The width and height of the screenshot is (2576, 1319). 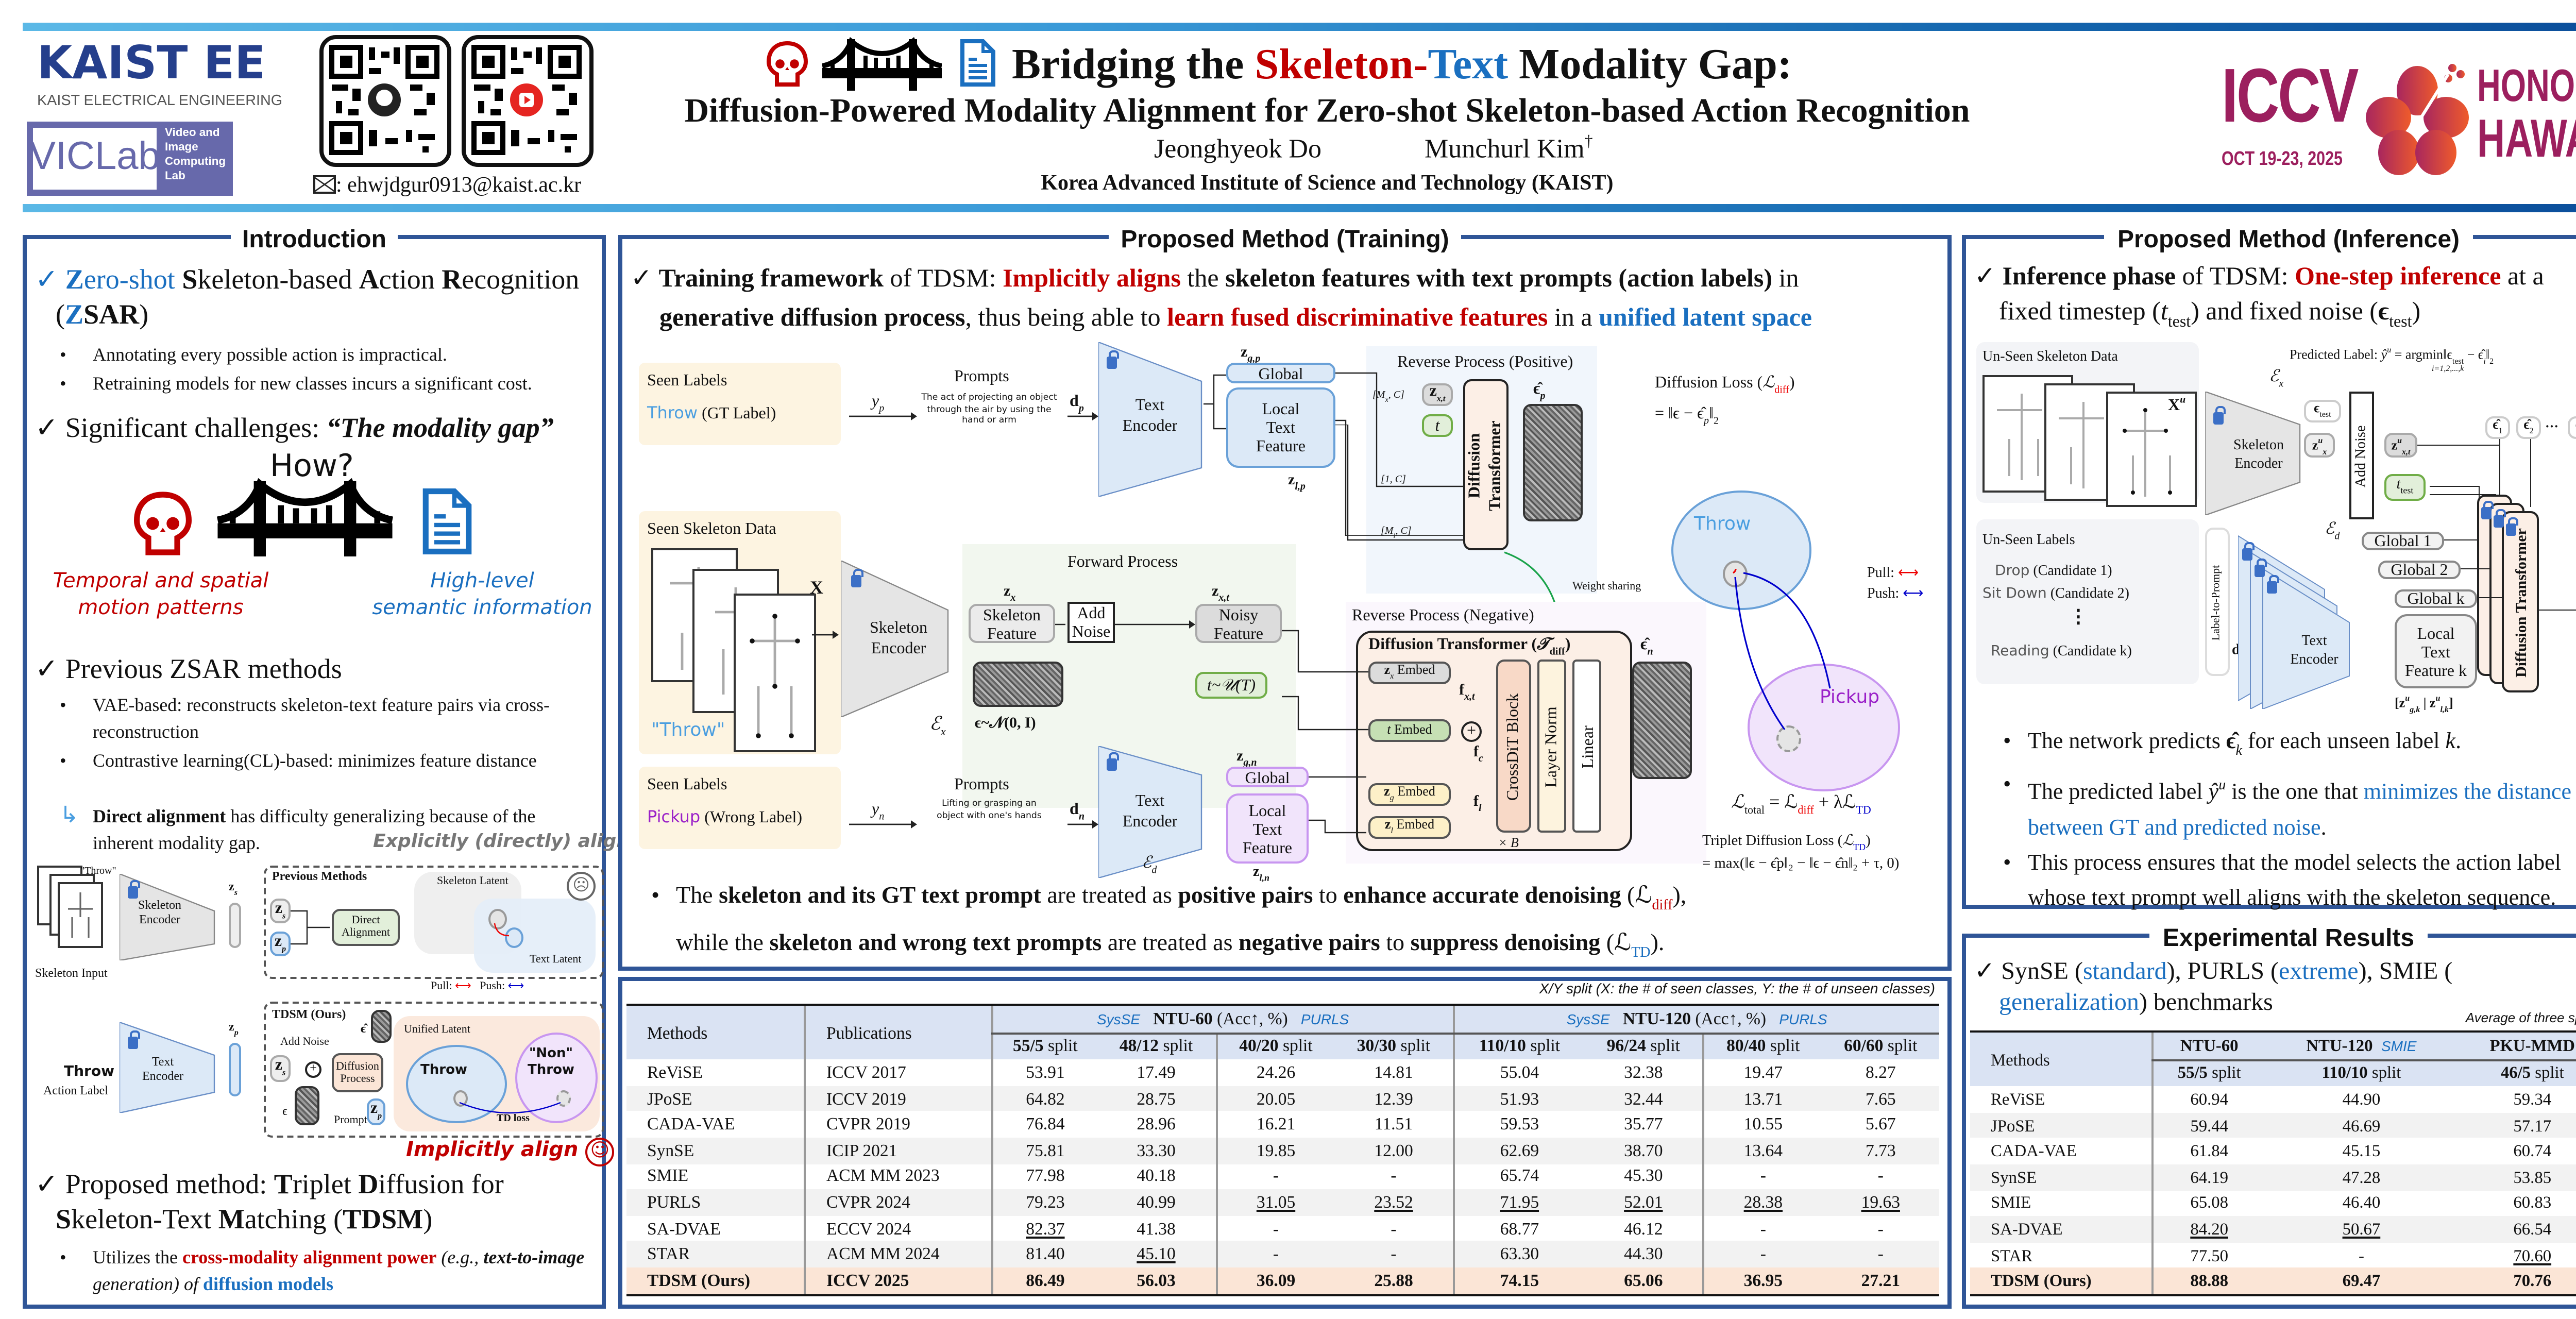 I want to click on col-methods: Methods, so click(x=677, y=1032).